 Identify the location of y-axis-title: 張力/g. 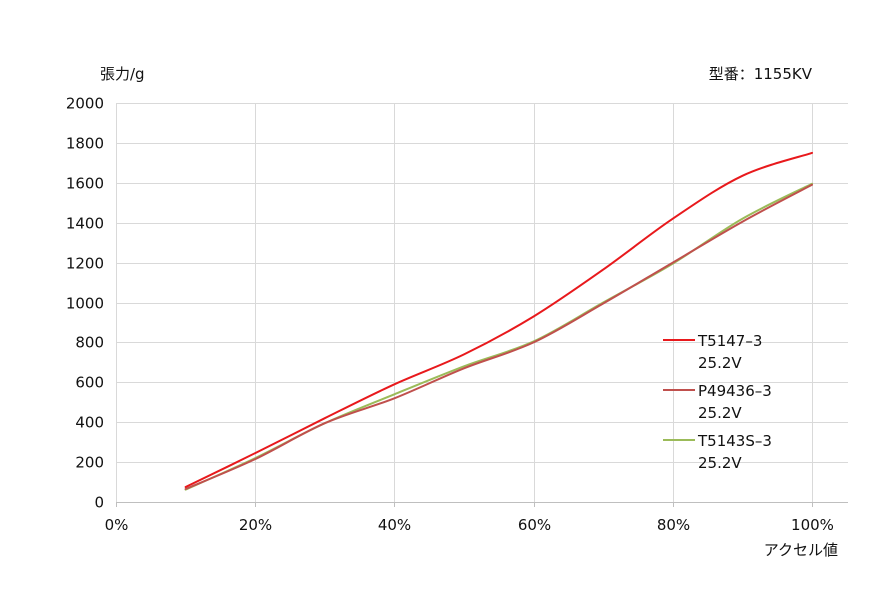
(122, 74).